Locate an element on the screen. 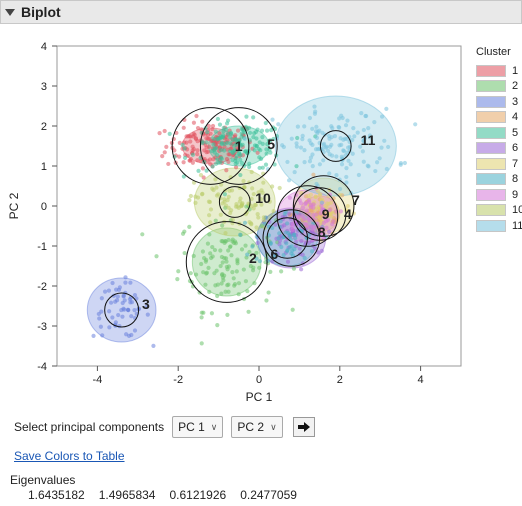 The image size is (522, 506). legend-item-2: 2 is located at coordinates (499, 87).